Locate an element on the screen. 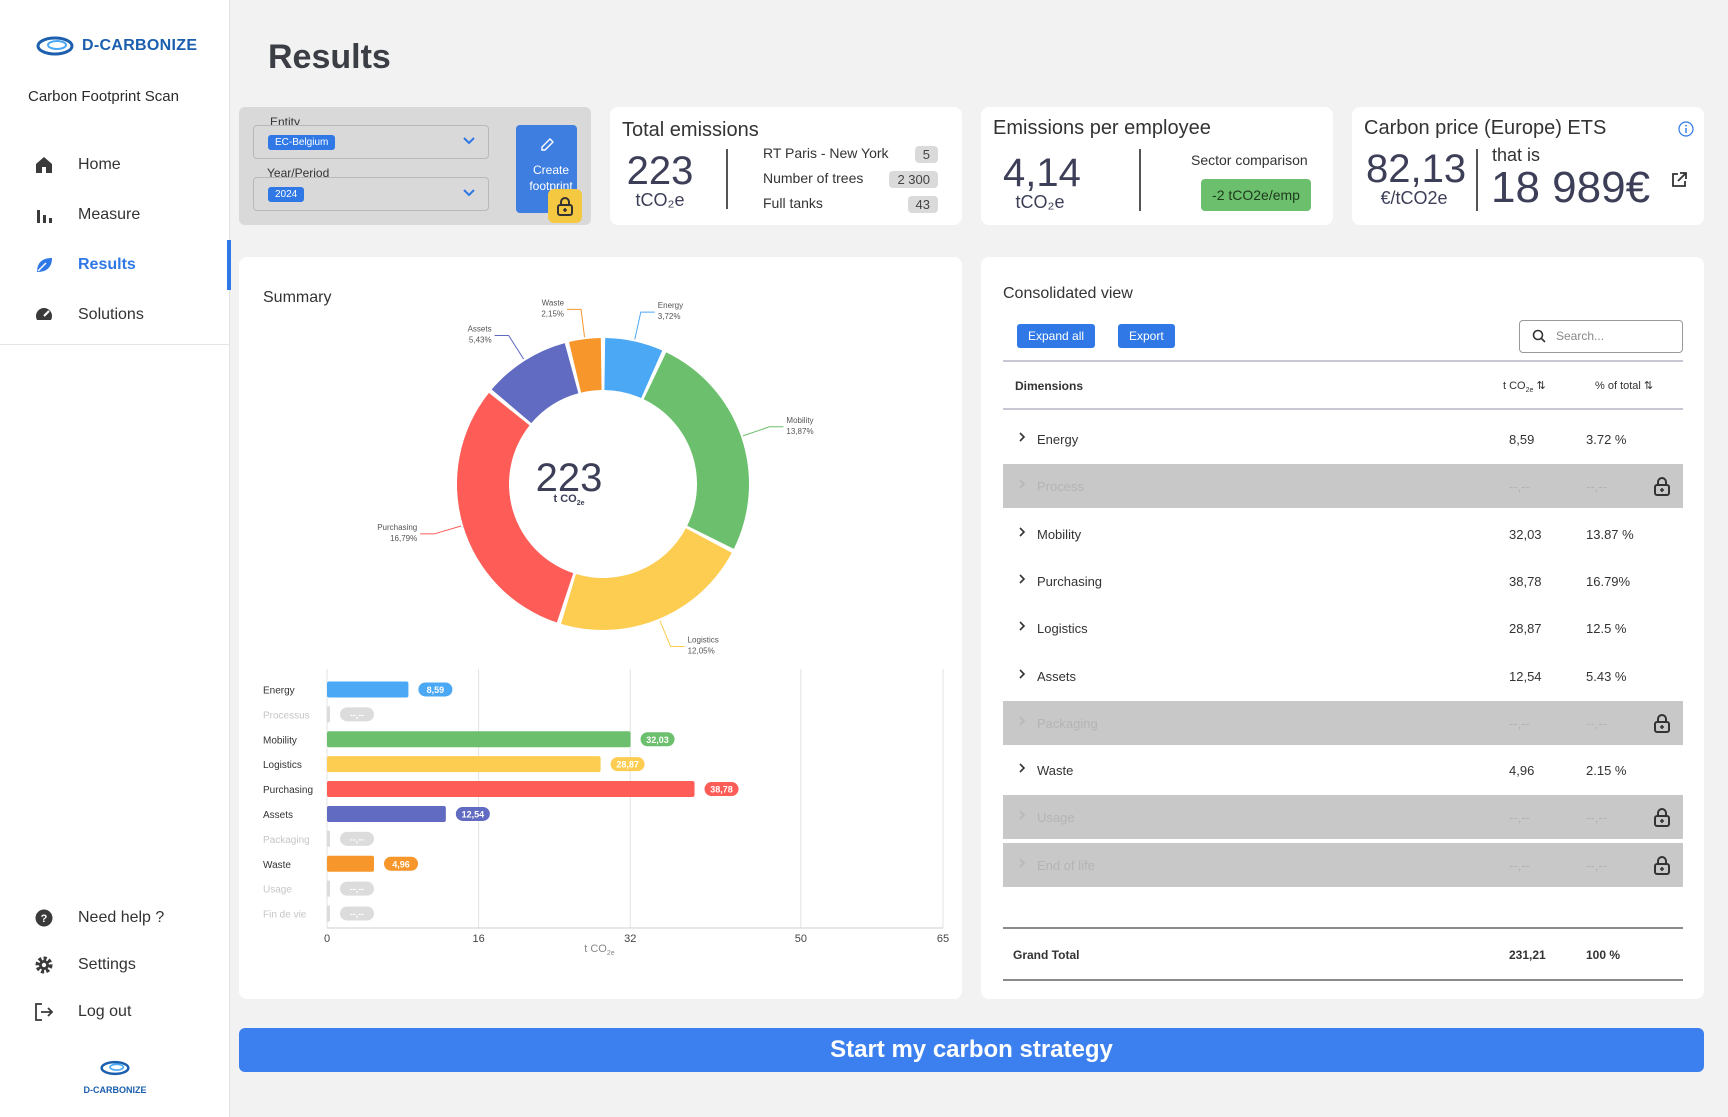  table-row: Assets 12,54 5.43 % is located at coordinates (1343, 676).